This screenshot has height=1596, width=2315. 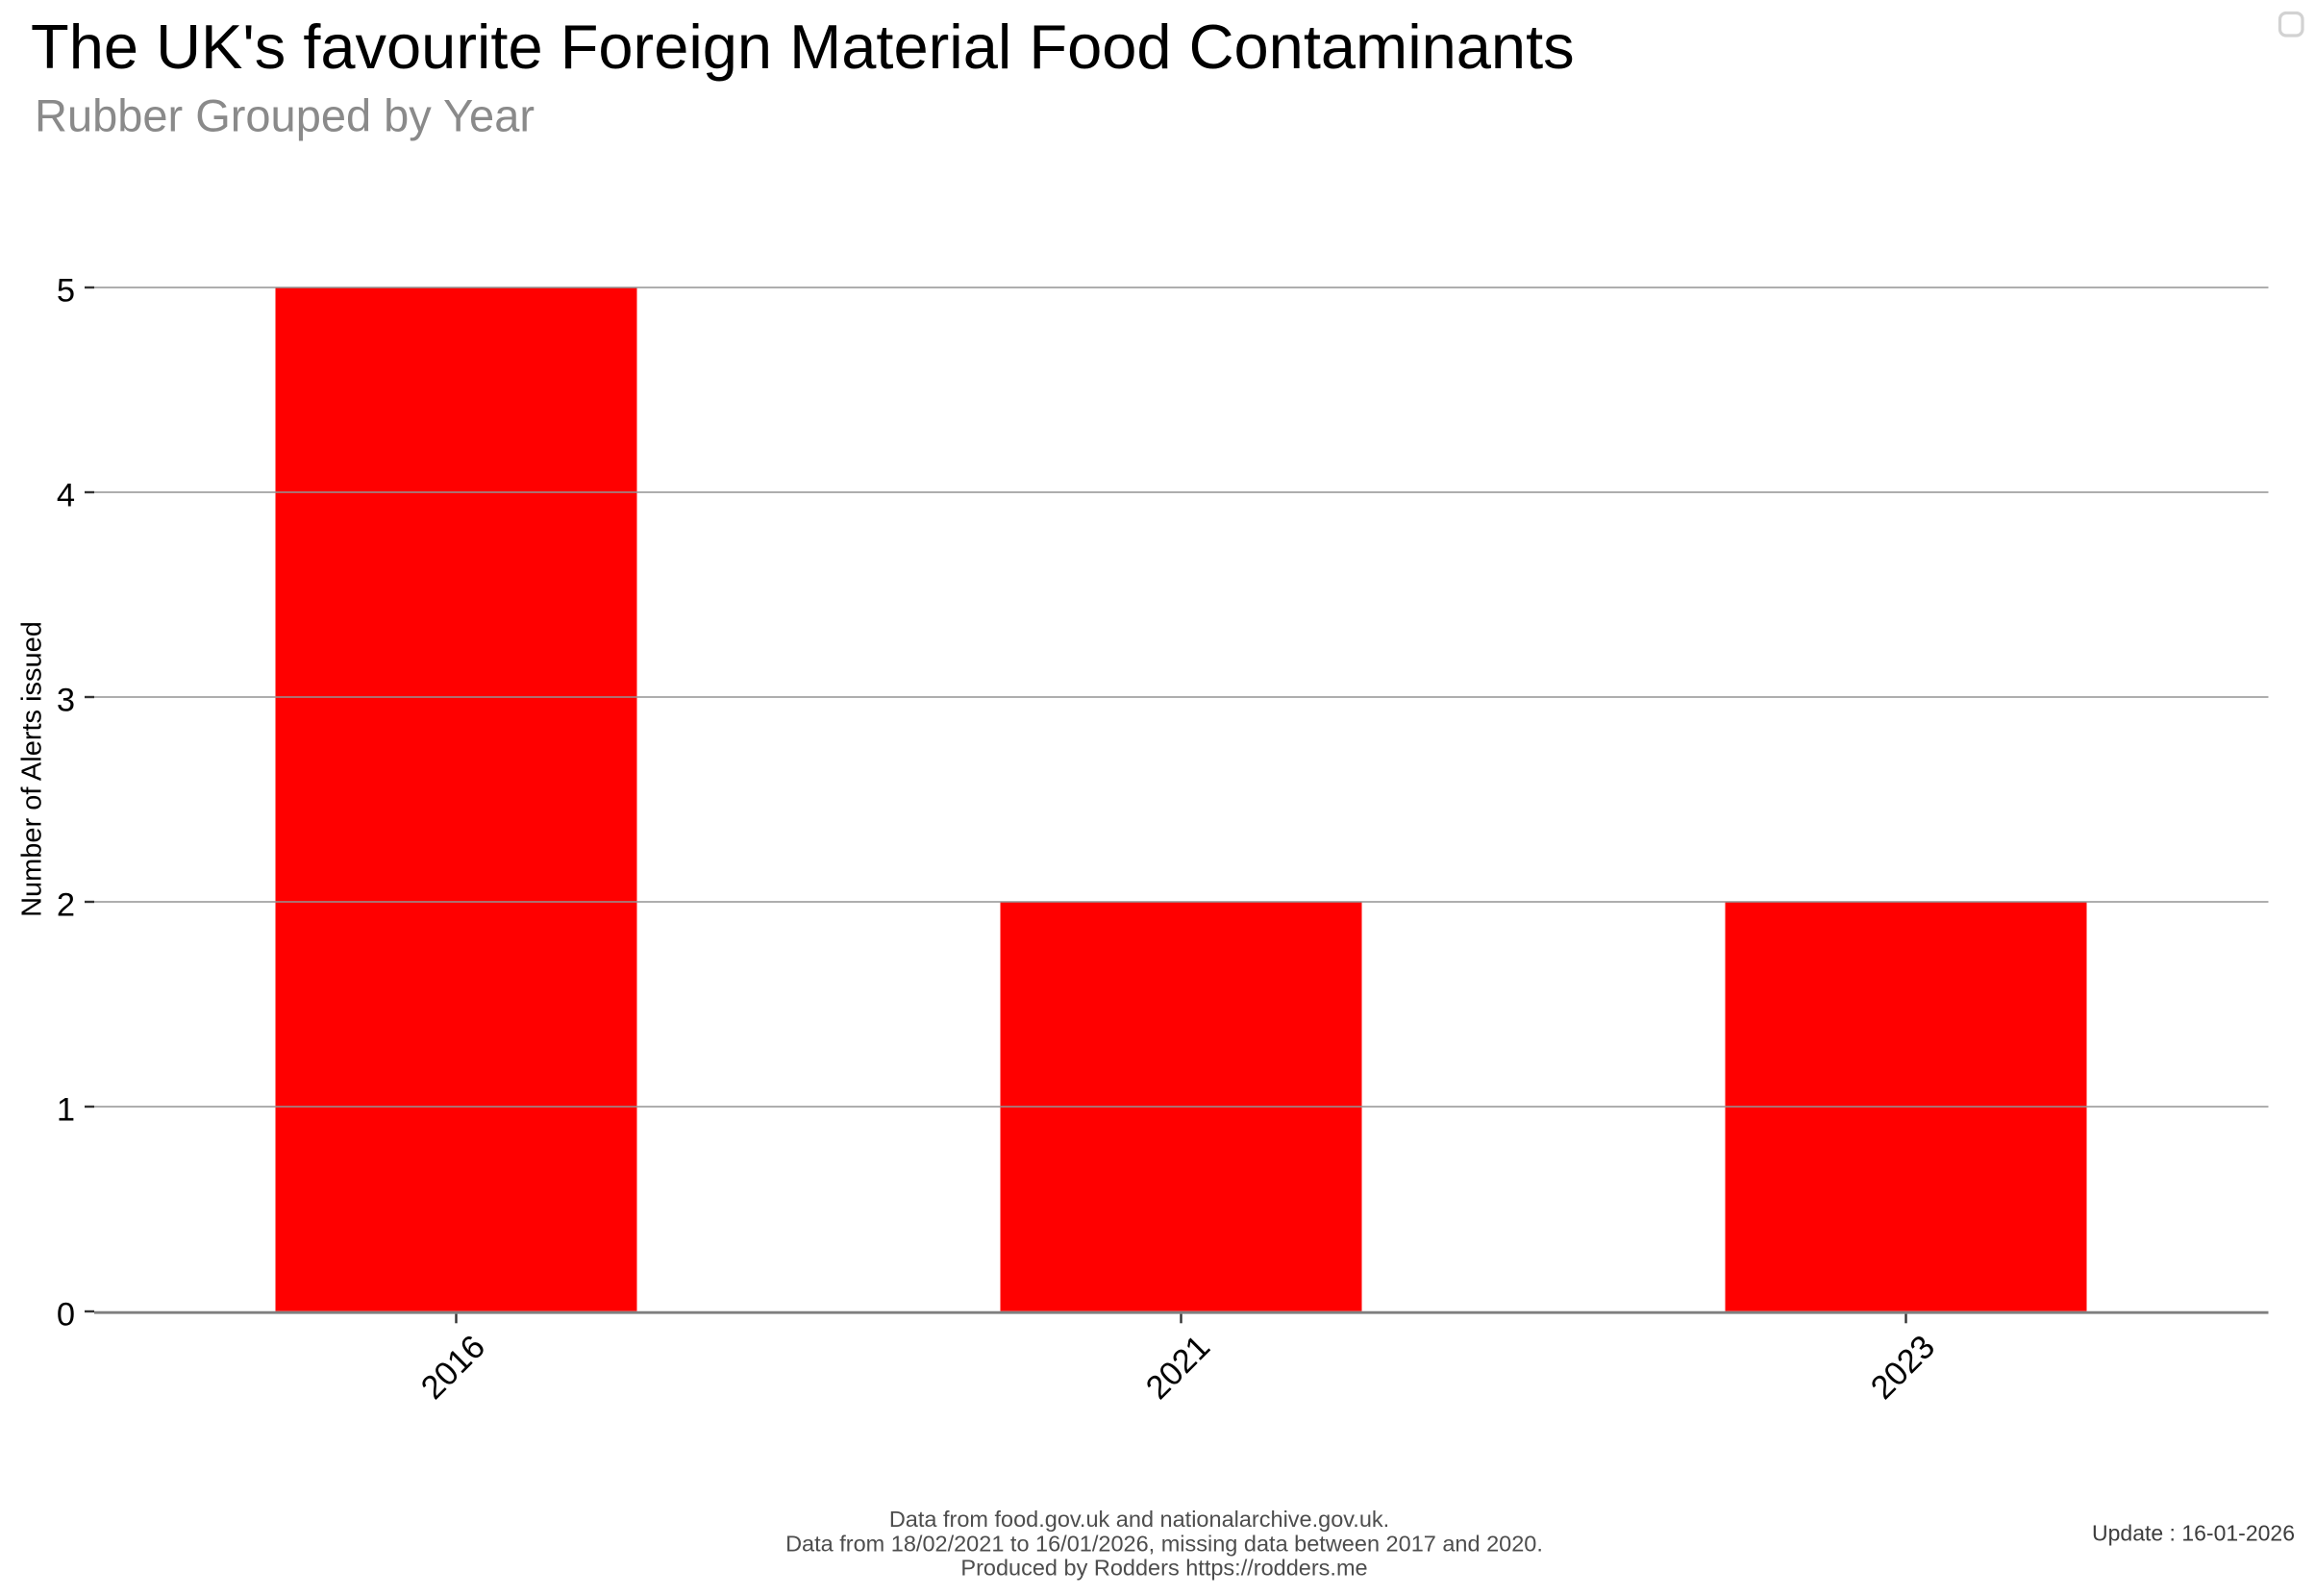 I want to click on footer-line-3: Produced by Rodders https://rodders.me, so click(x=1163, y=1567).